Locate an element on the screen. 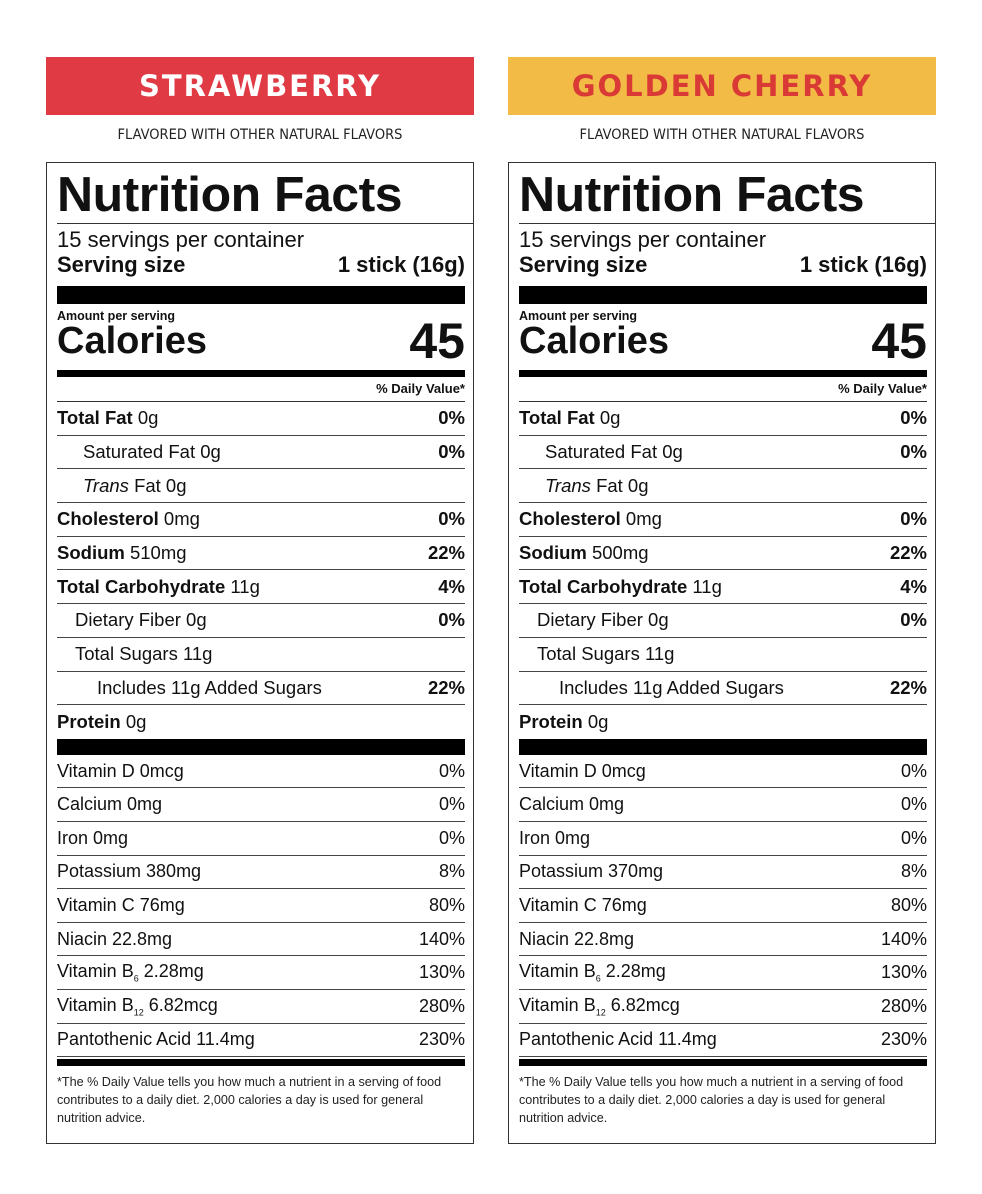 The height and width of the screenshot is (1194, 982). serving-size-row: Serving size 1 stick (16g) is located at coordinates (261, 265).